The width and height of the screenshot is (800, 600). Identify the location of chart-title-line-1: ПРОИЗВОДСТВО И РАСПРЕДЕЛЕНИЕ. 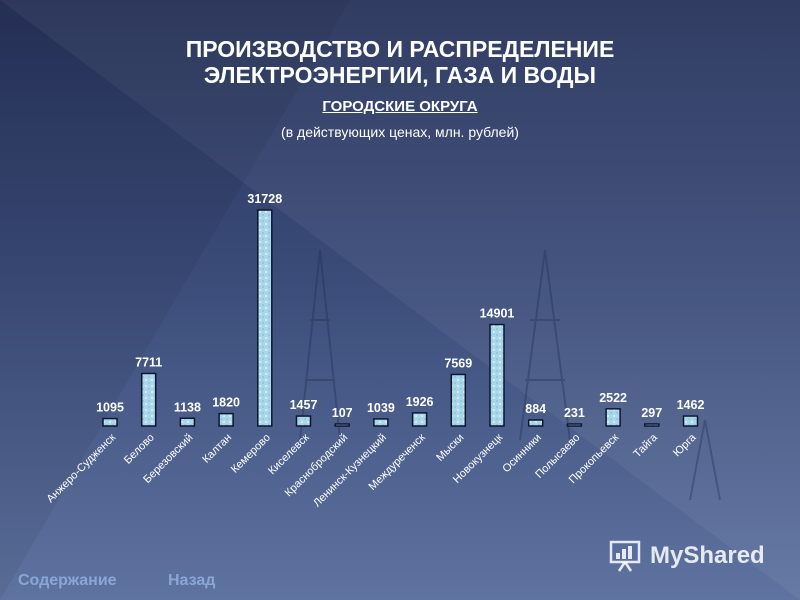
(400, 49).